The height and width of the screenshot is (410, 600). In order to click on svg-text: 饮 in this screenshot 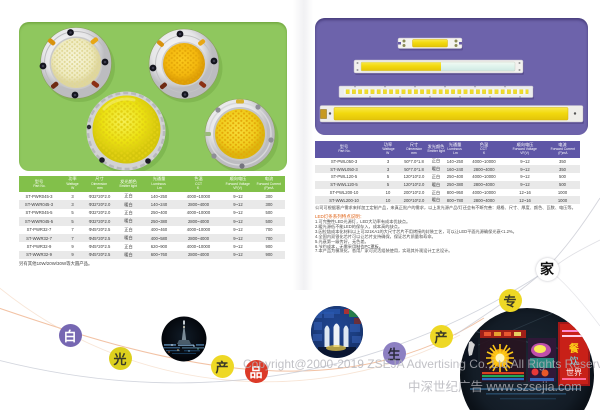, I will do `click(573, 360)`.